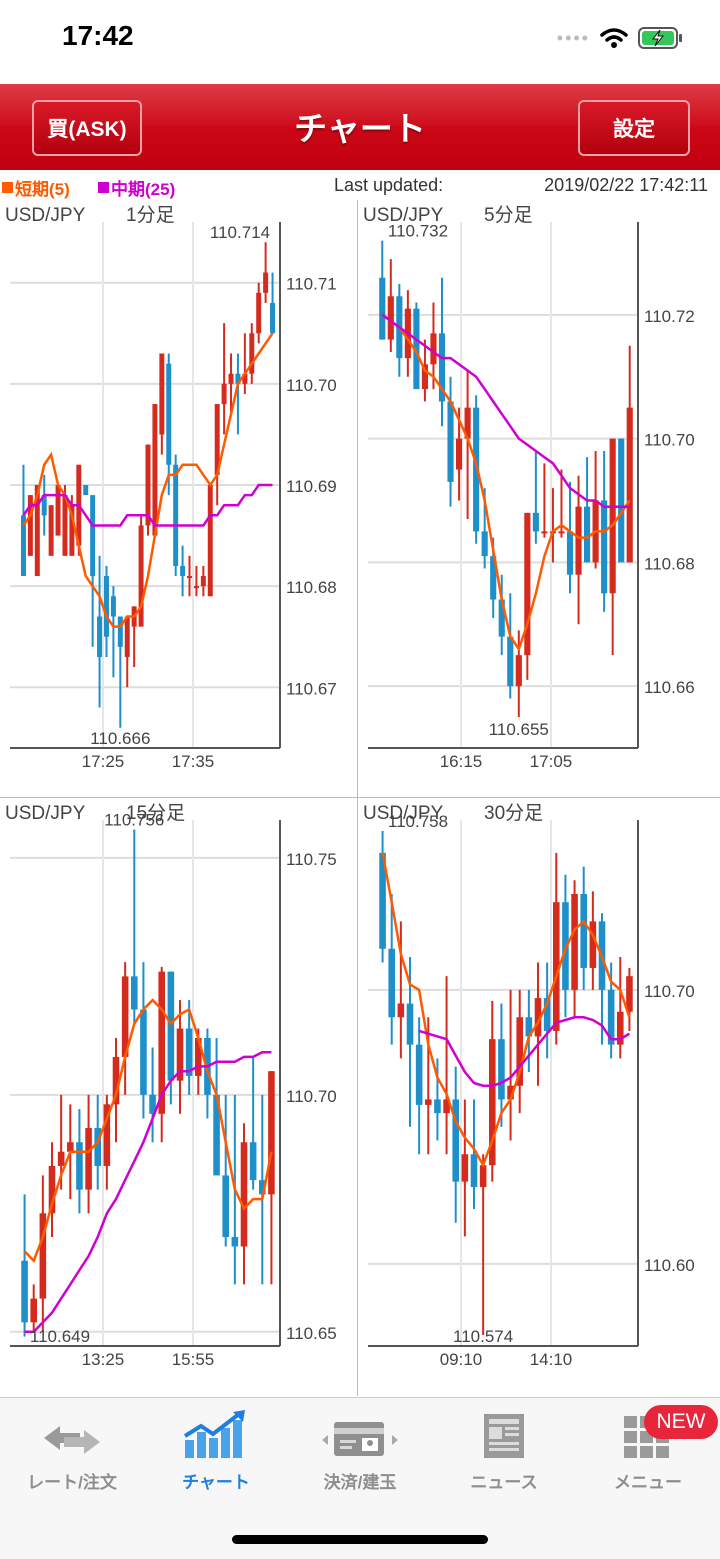 The image size is (720, 1559). What do you see at coordinates (216, 1434) in the screenshot?
I see `chart-icon` at bounding box center [216, 1434].